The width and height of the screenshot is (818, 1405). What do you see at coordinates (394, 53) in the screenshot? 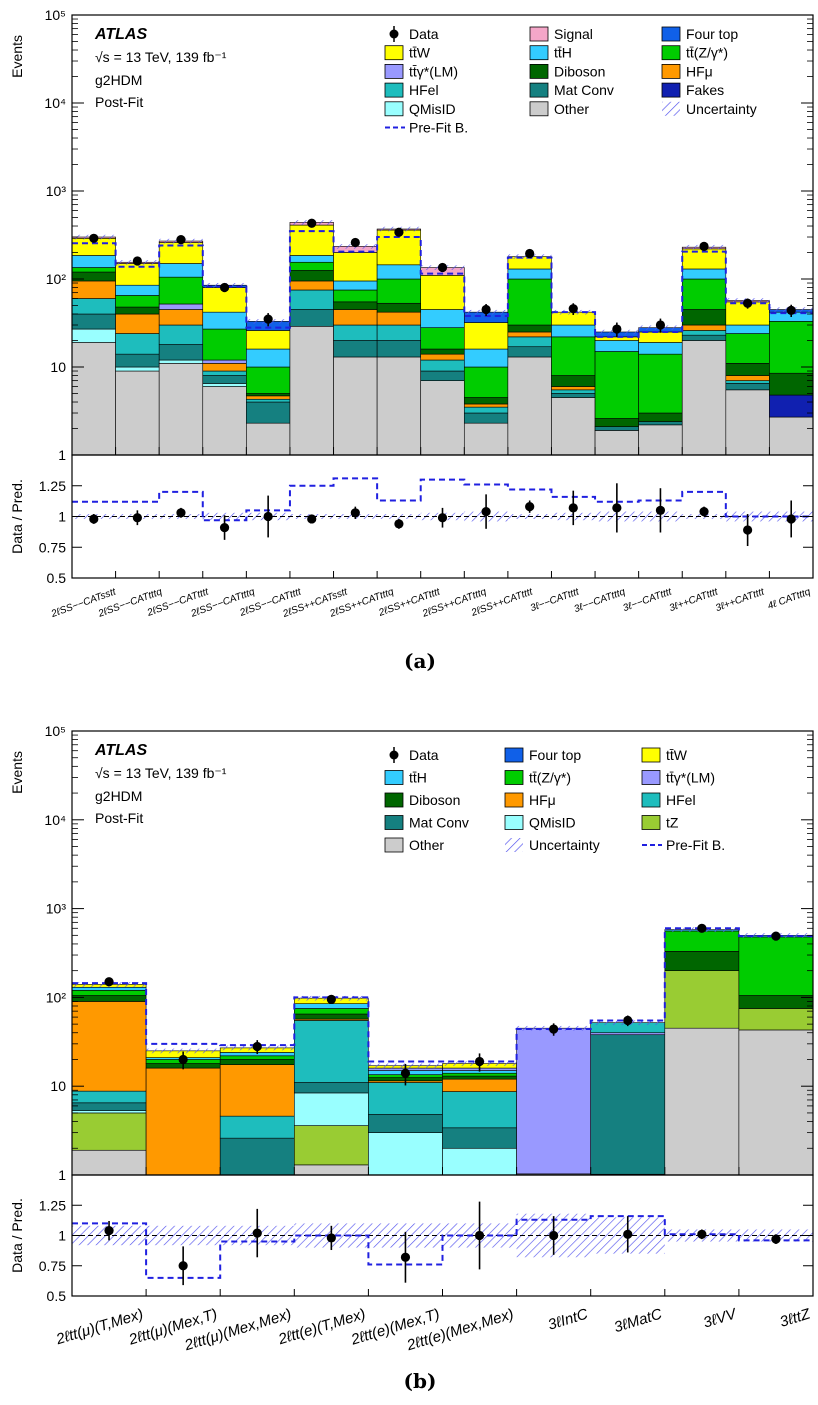
I see `legend-swatch-ttW` at bounding box center [394, 53].